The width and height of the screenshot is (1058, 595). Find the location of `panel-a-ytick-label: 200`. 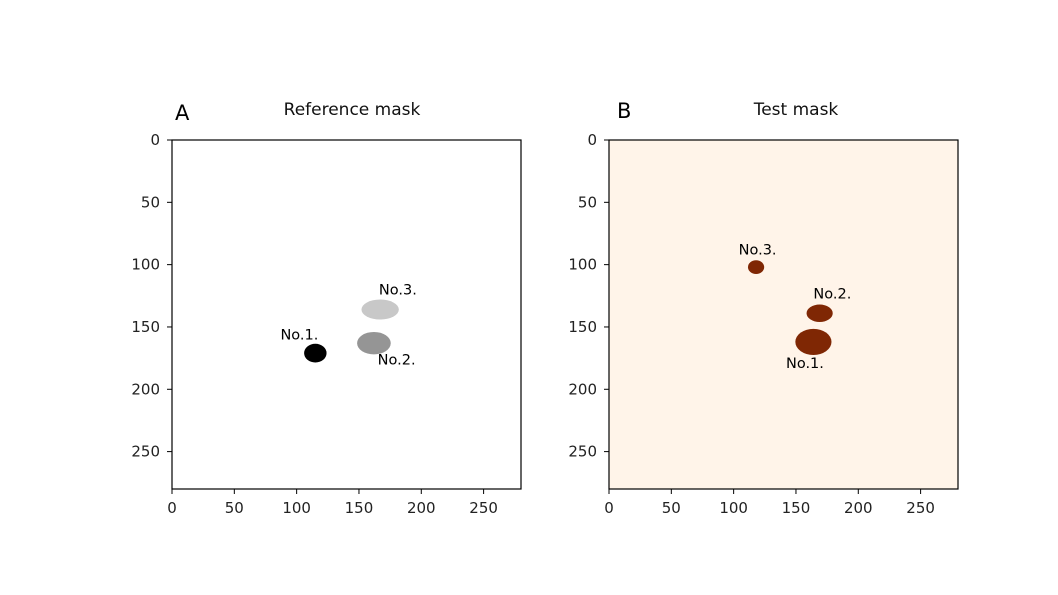

panel-a-ytick-label: 200 is located at coordinates (145, 389).